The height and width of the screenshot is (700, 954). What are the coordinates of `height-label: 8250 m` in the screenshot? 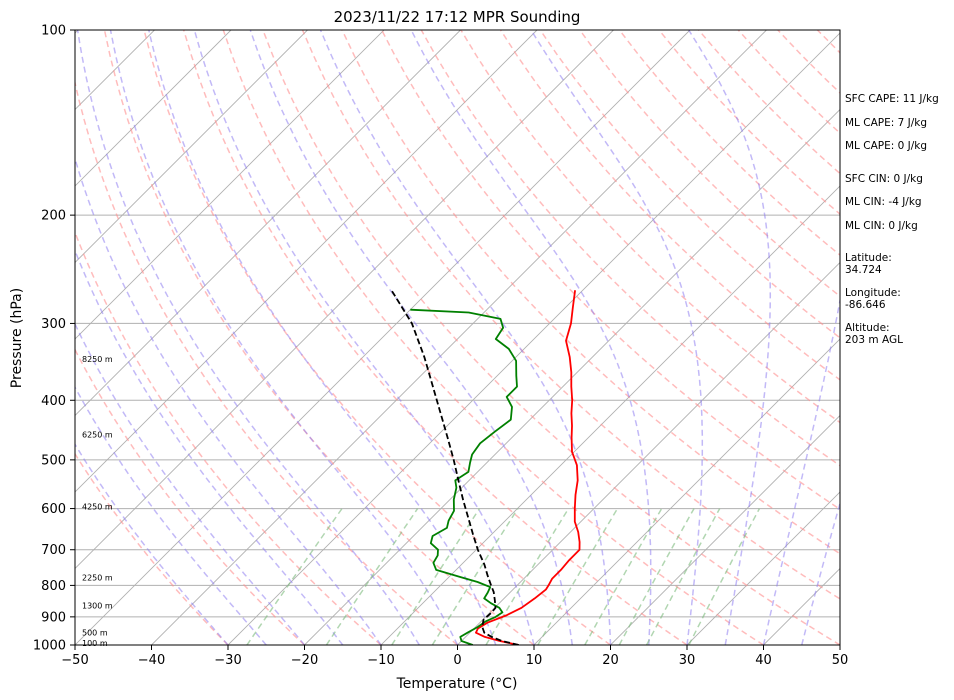 It's located at (97, 359).